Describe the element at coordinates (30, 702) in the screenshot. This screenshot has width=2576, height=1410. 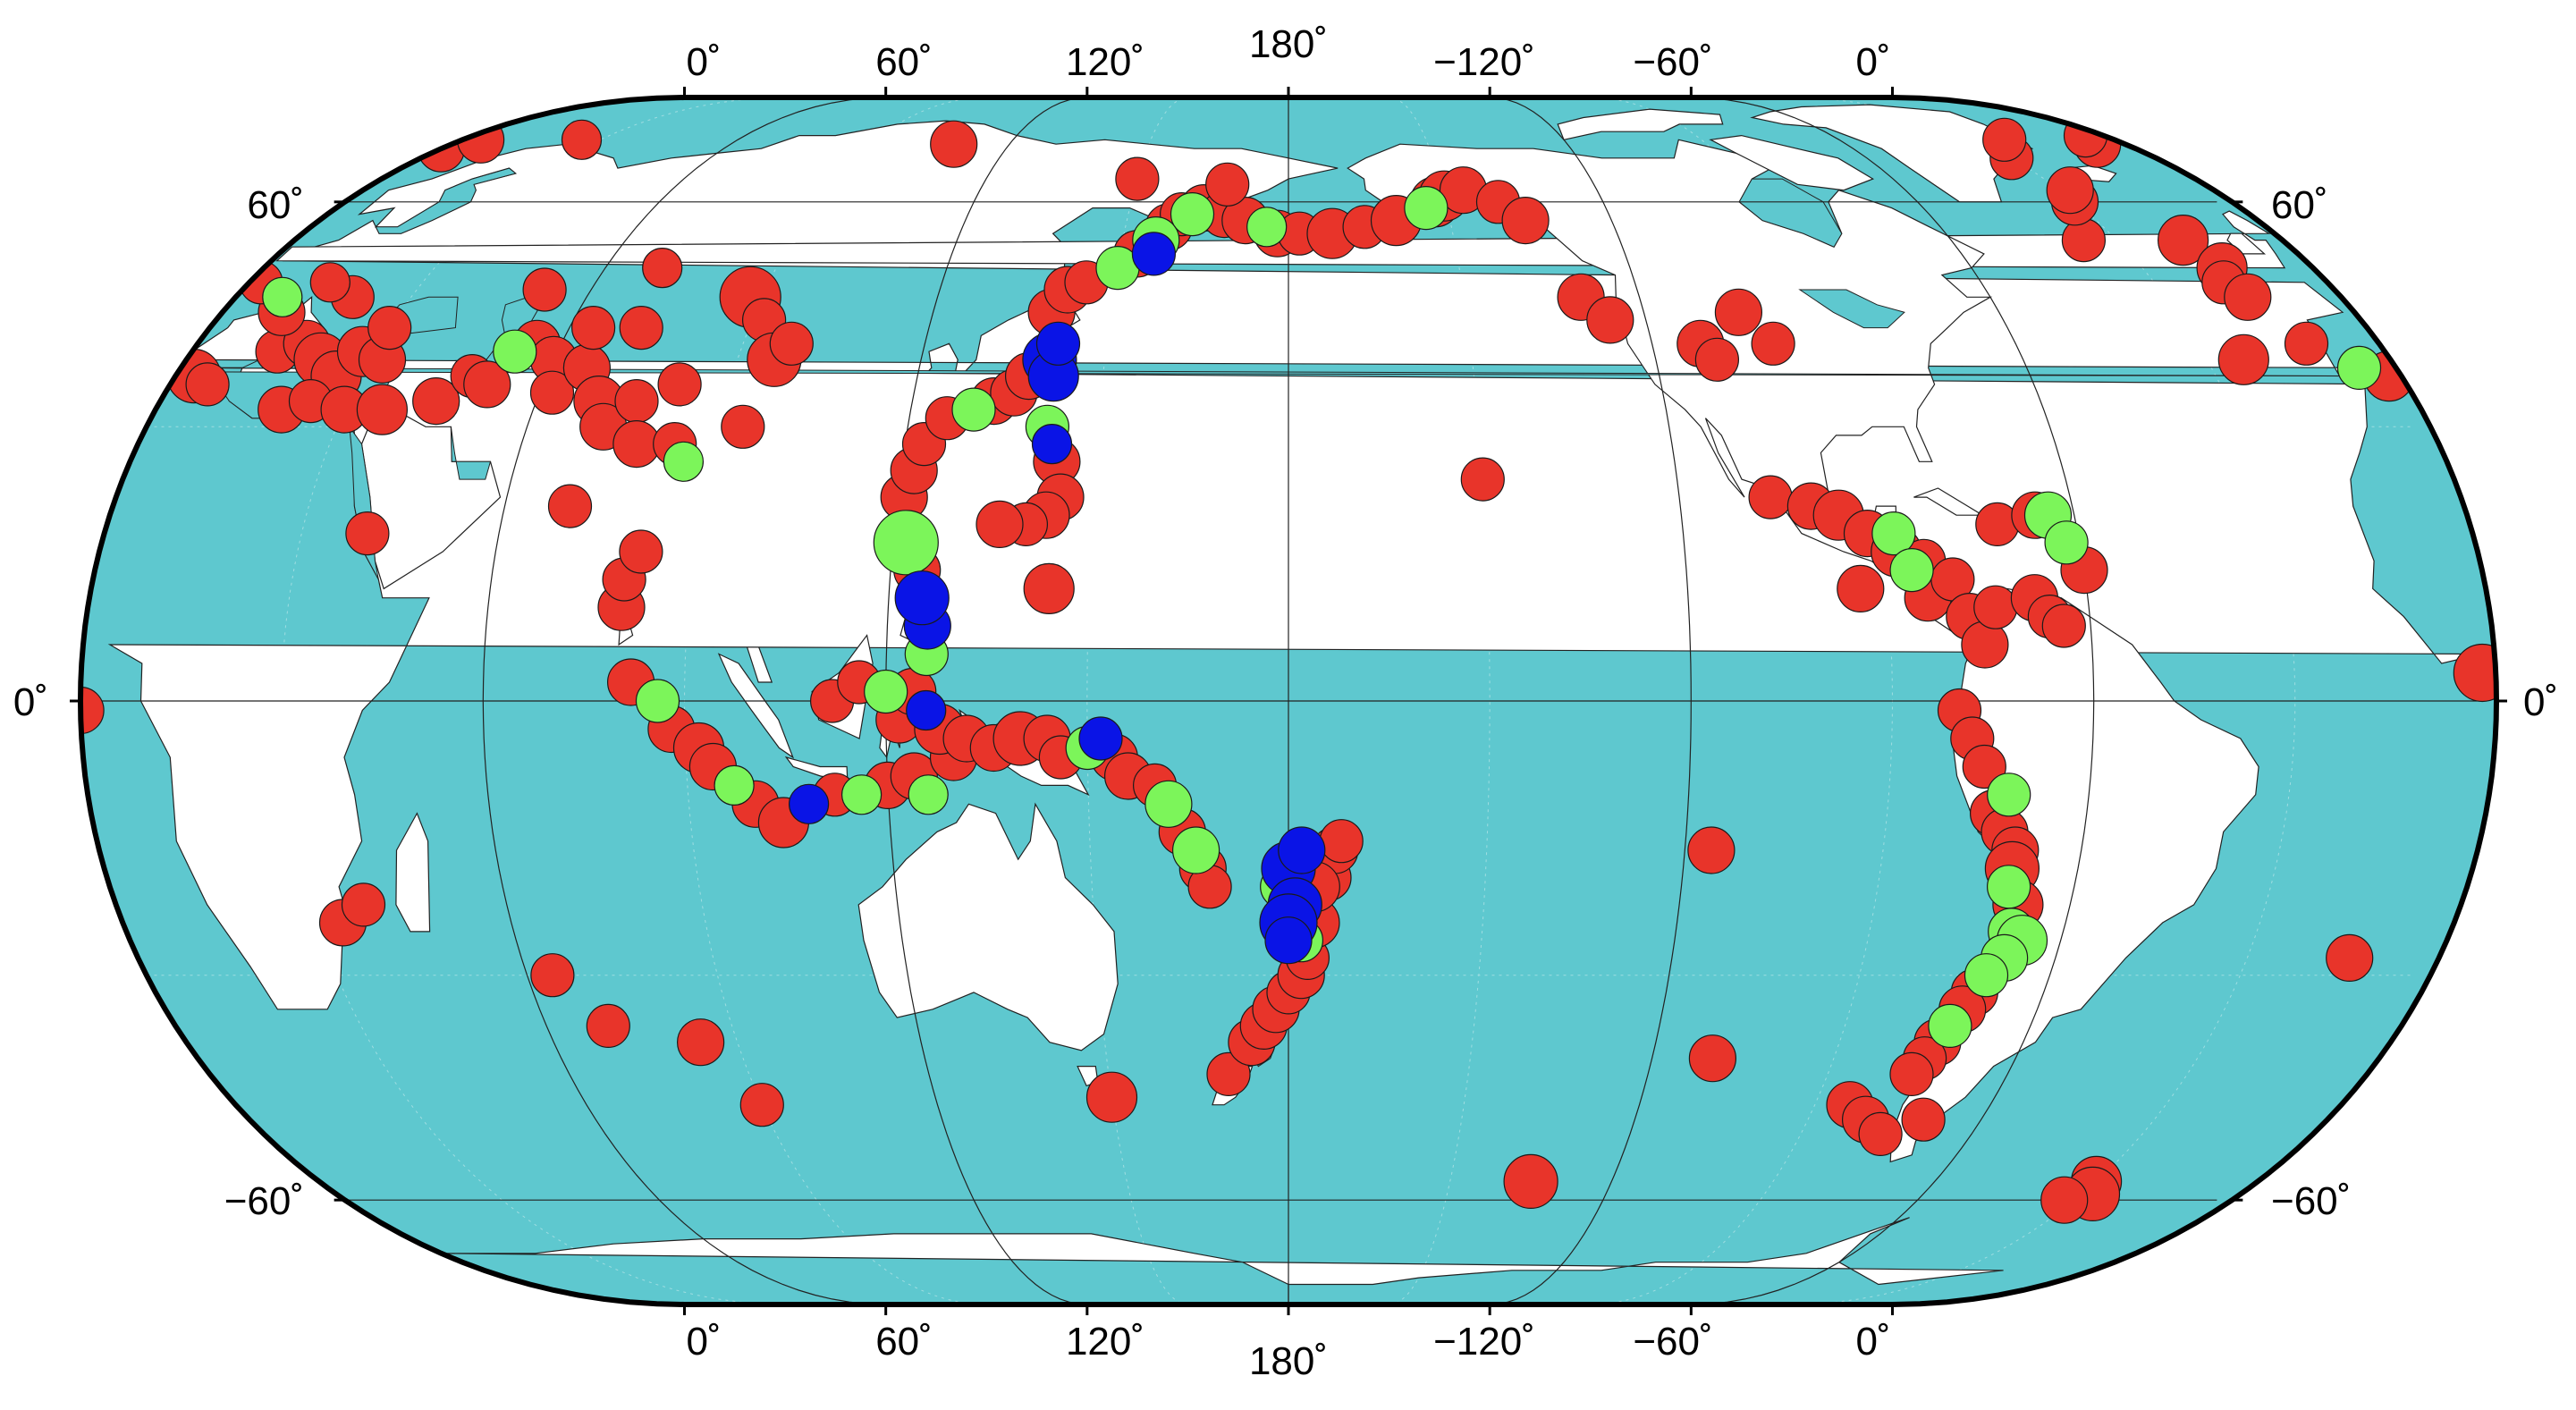
I see `left-label-0: 0˚` at that location.